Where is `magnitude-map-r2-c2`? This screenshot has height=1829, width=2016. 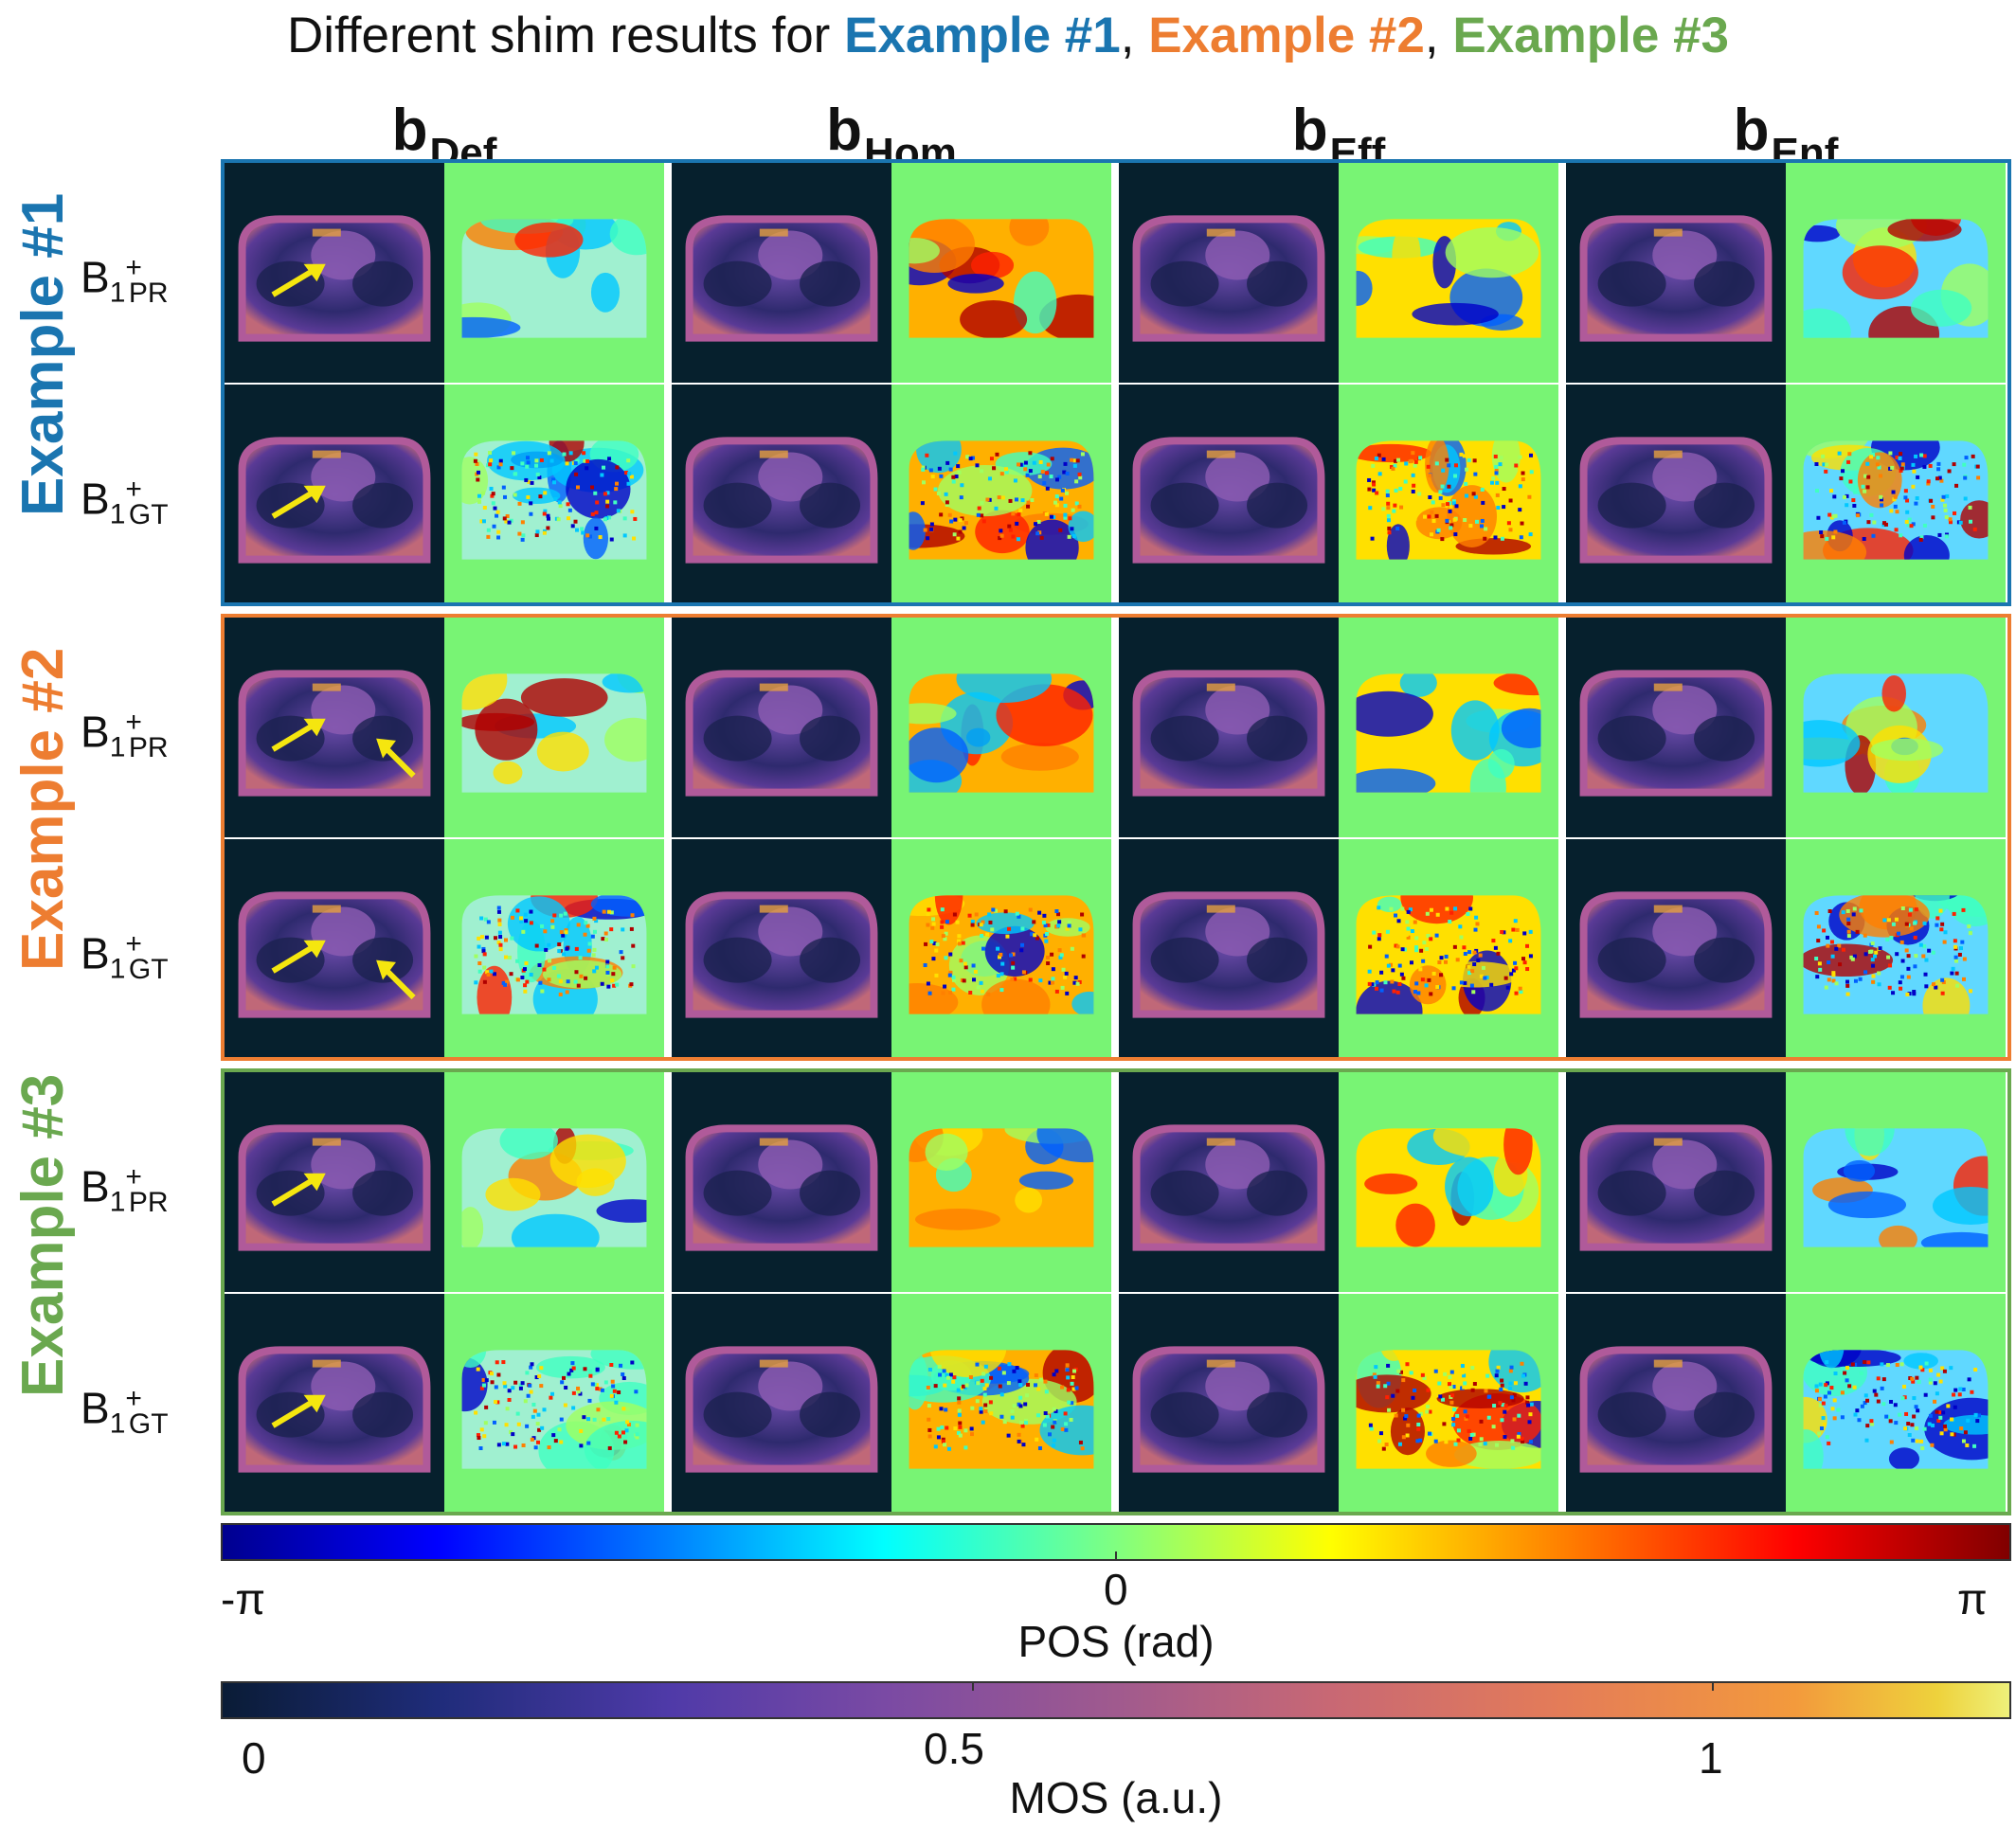 magnitude-map-r2-c2 is located at coordinates (781, 494).